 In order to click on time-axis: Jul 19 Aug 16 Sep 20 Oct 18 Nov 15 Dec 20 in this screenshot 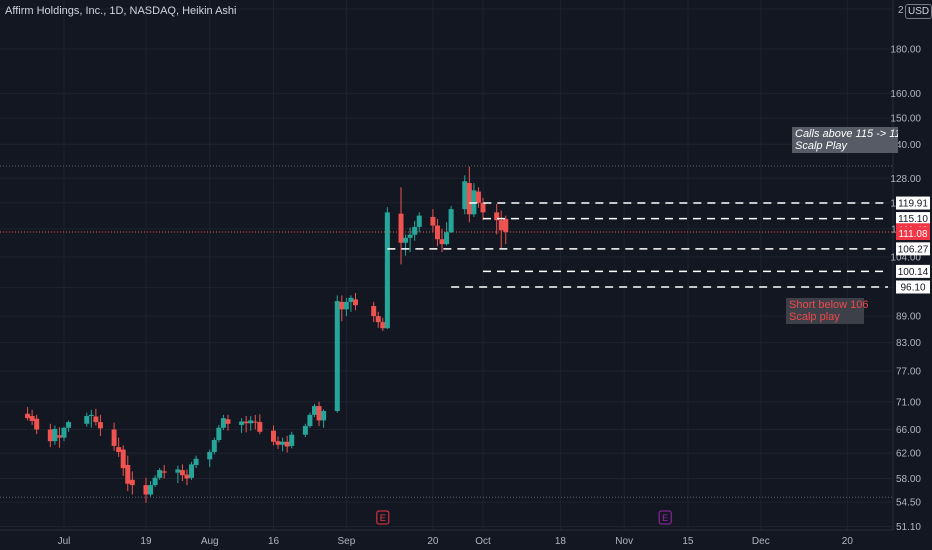, I will do `click(456, 541)`.